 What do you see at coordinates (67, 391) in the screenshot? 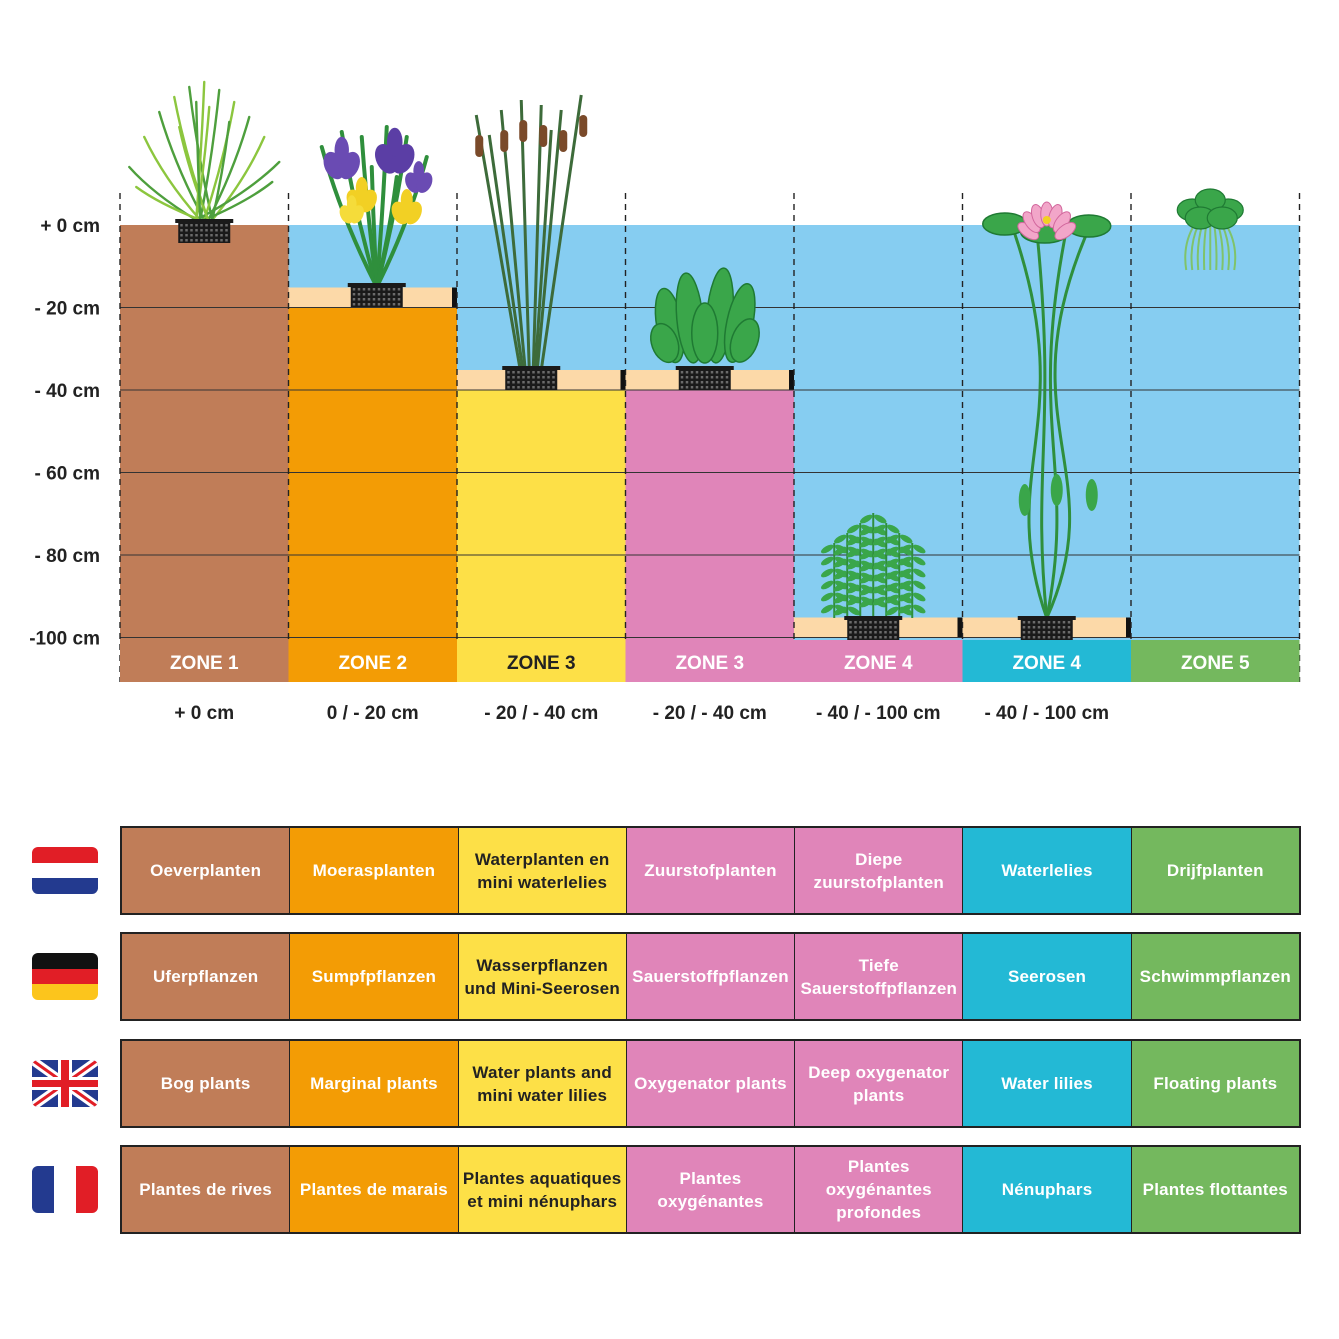
I see `depth-axis-label: - 40 cm` at bounding box center [67, 391].